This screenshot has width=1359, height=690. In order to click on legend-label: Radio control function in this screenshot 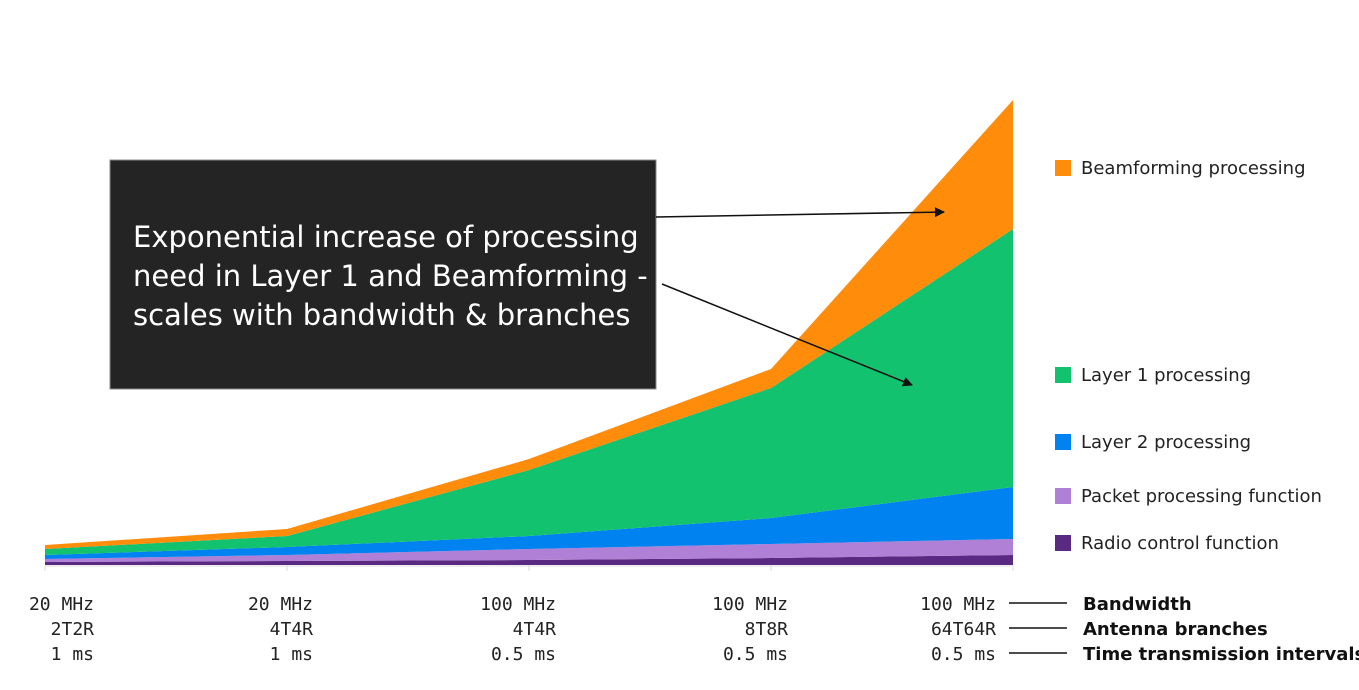, I will do `click(1180, 543)`.